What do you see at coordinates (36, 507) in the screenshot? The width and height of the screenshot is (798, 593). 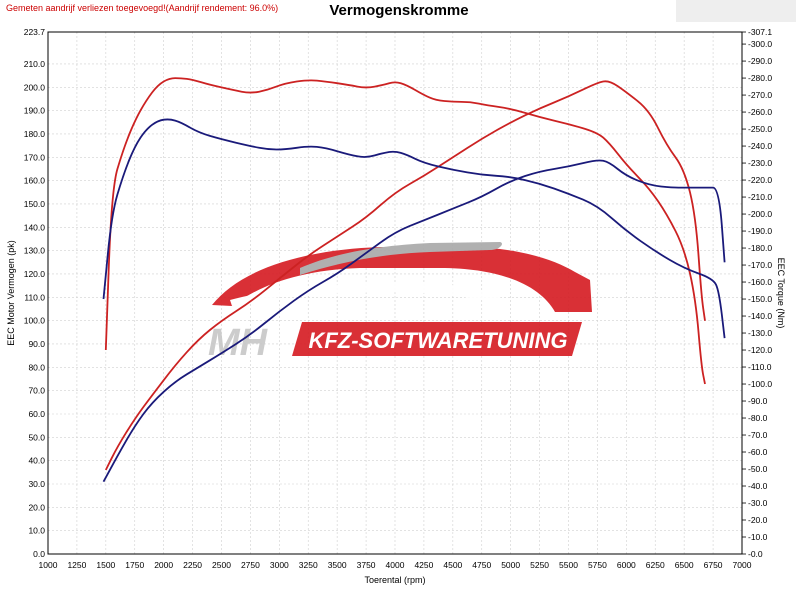 I see `y-left-tick-label: 20.0` at bounding box center [36, 507].